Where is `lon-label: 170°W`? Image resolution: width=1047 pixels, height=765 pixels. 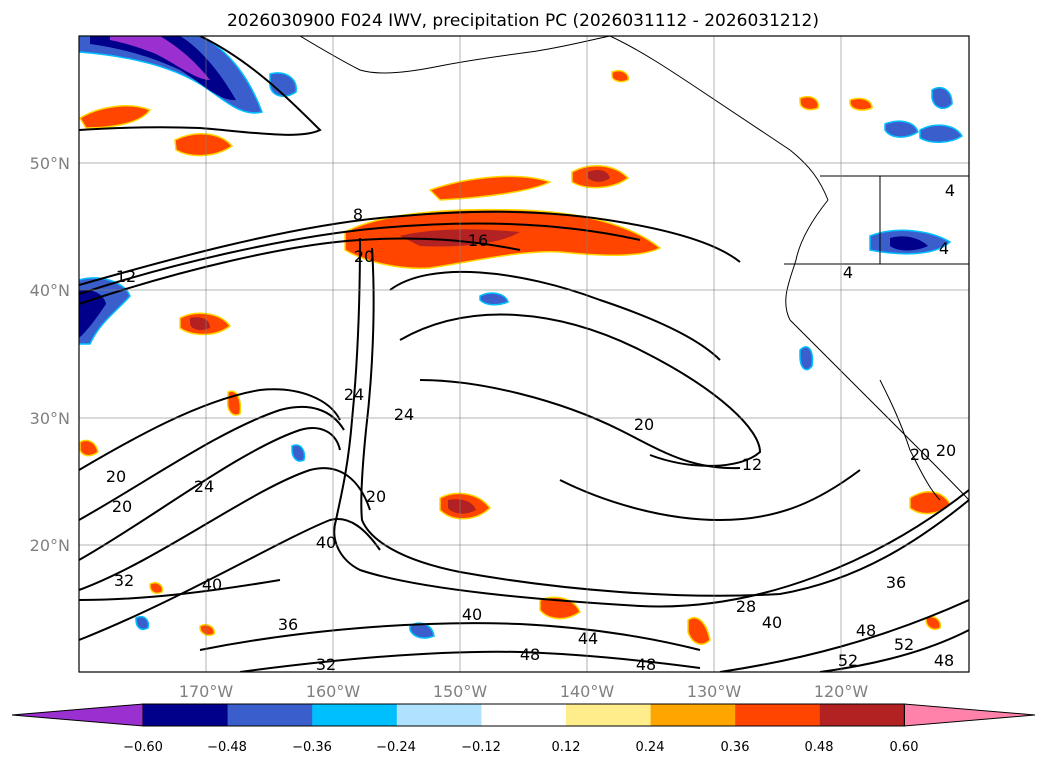
lon-label: 170°W is located at coordinates (206, 691).